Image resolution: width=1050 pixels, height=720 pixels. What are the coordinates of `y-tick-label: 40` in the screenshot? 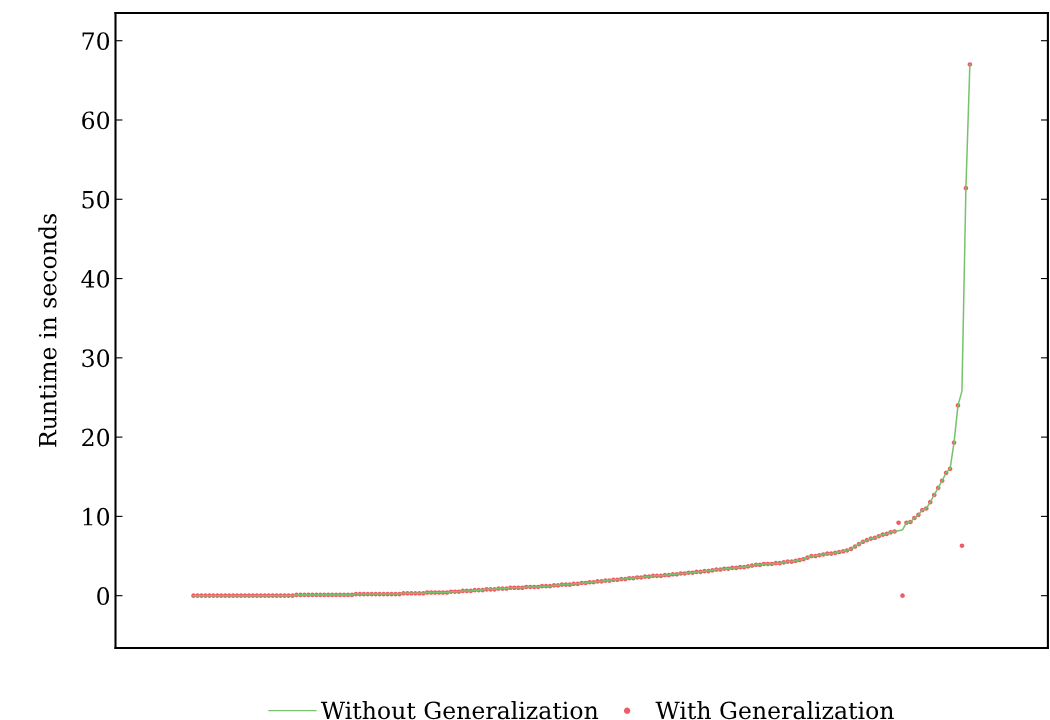 It's located at (95, 279).